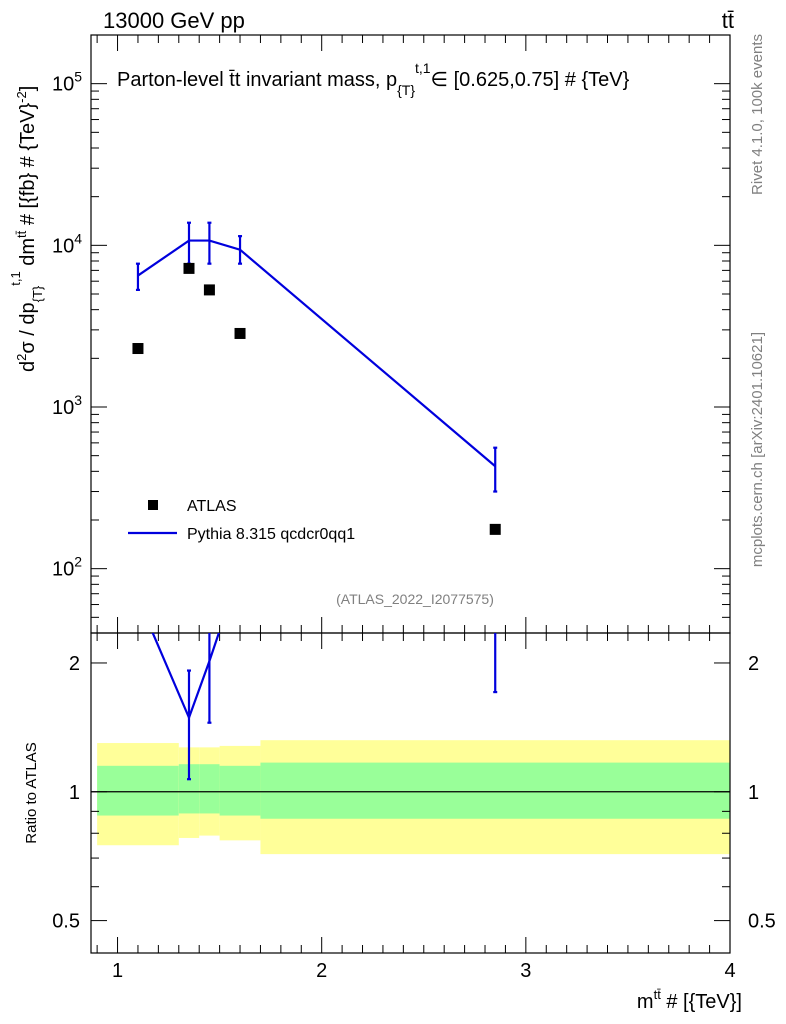  I want to click on x-axis-label: mtt̄ # [{TeV}], so click(689, 1000).